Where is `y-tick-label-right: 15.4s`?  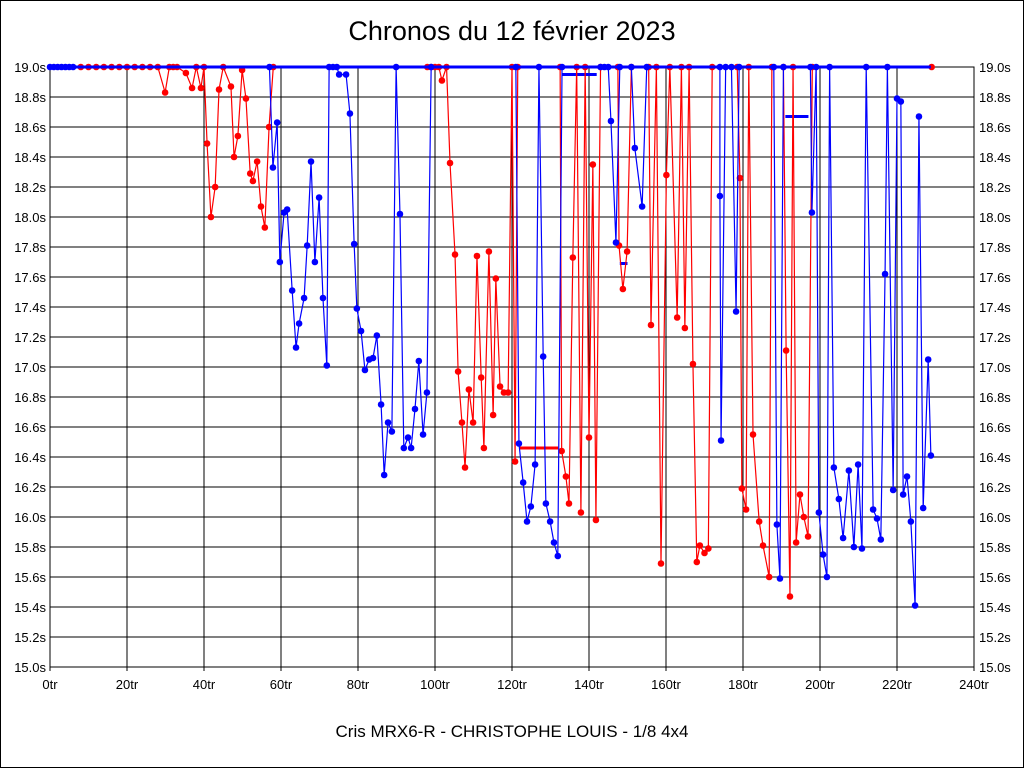
y-tick-label-right: 15.4s is located at coordinates (995, 607).